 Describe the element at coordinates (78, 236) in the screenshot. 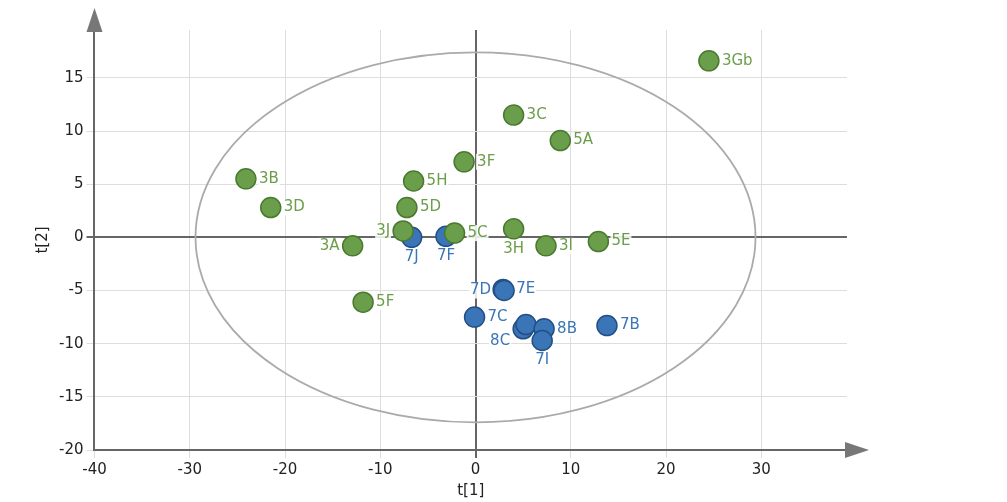

I see `y-tick-label: 0` at that location.